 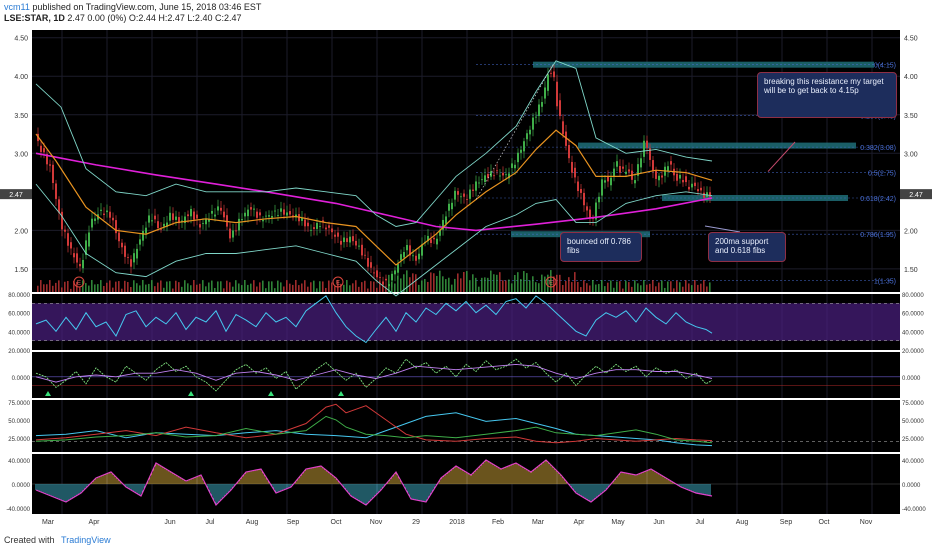 What do you see at coordinates (466, 375) in the screenshot?
I see `pane-2-background` at bounding box center [466, 375].